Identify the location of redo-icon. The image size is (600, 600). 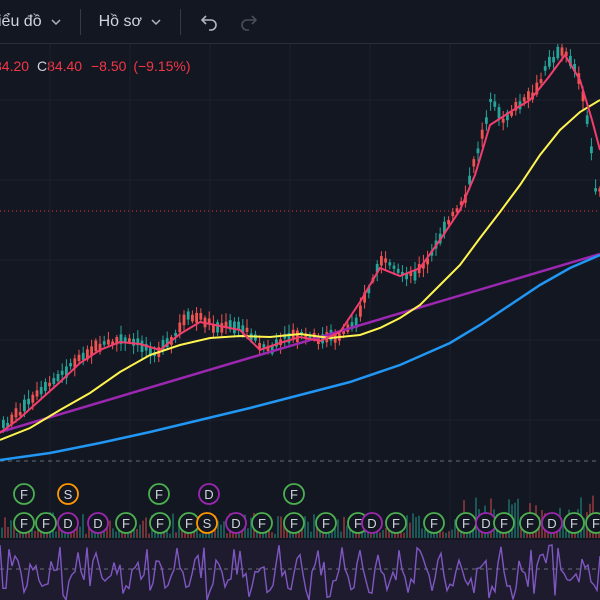
(249, 22).